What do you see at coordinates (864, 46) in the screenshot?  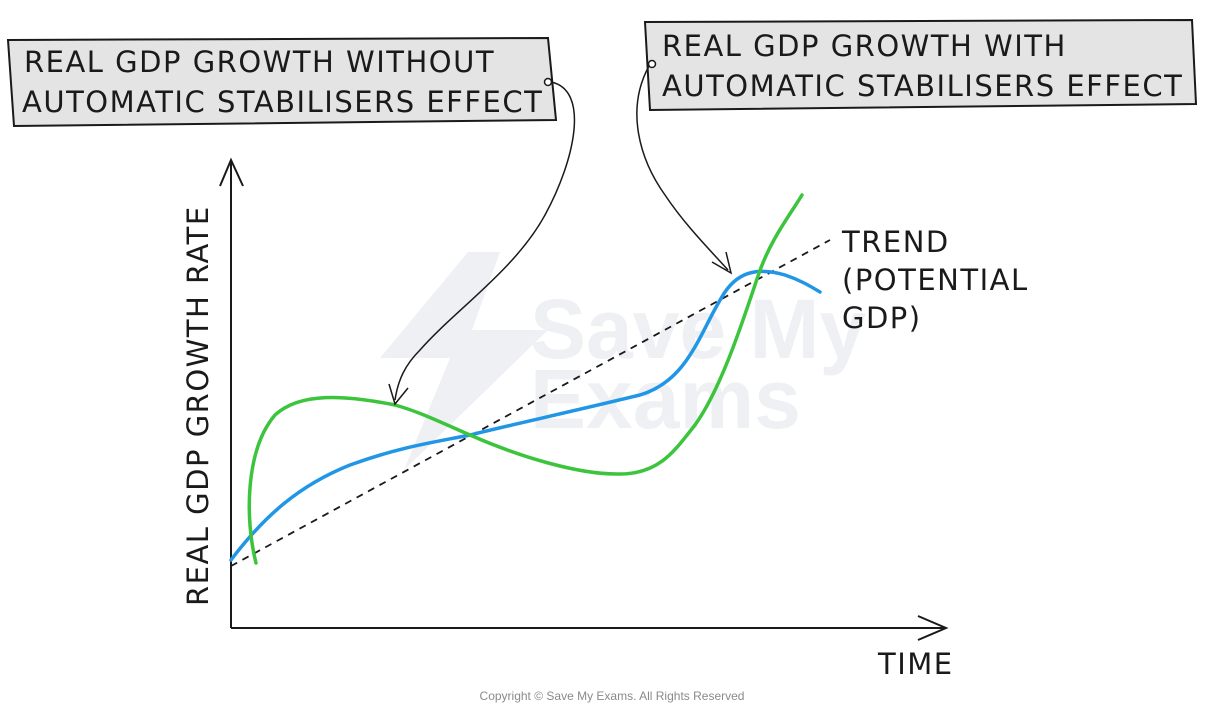 I see `callout-with-line1: REAL GDP GROWTH WITH` at bounding box center [864, 46].